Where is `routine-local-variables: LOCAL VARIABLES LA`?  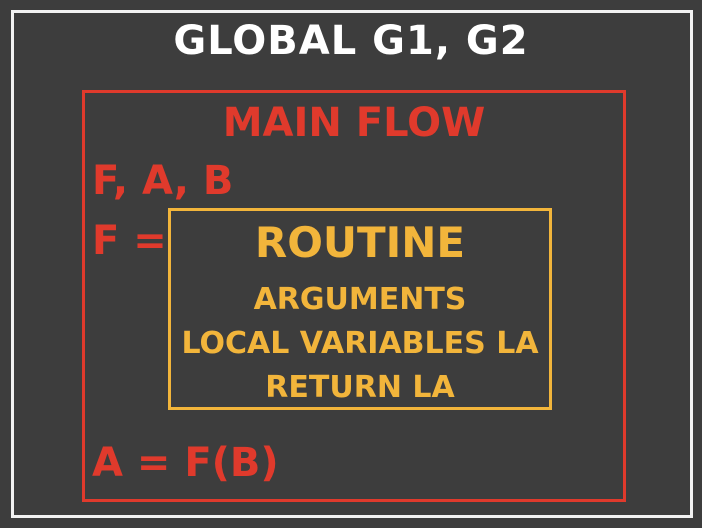
routine-local-variables: LOCAL VARIABLES LA is located at coordinates (360, 343).